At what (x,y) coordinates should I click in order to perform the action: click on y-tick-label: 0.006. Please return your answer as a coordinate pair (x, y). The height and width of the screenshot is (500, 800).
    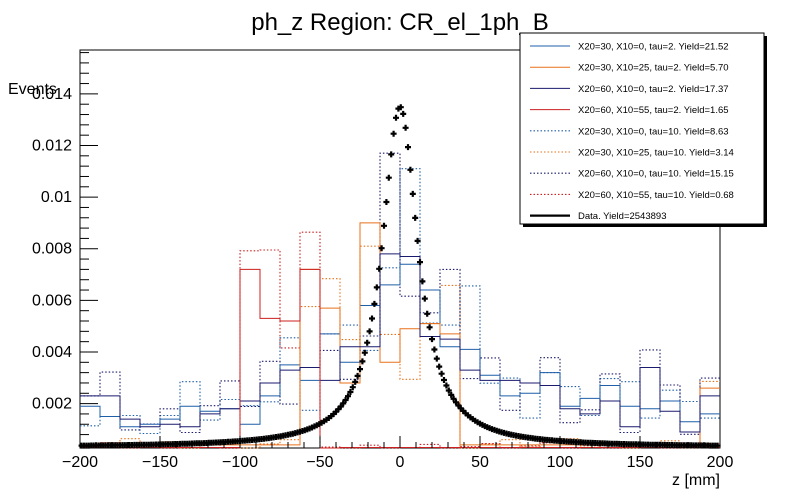
    Looking at the image, I should click on (52, 300).